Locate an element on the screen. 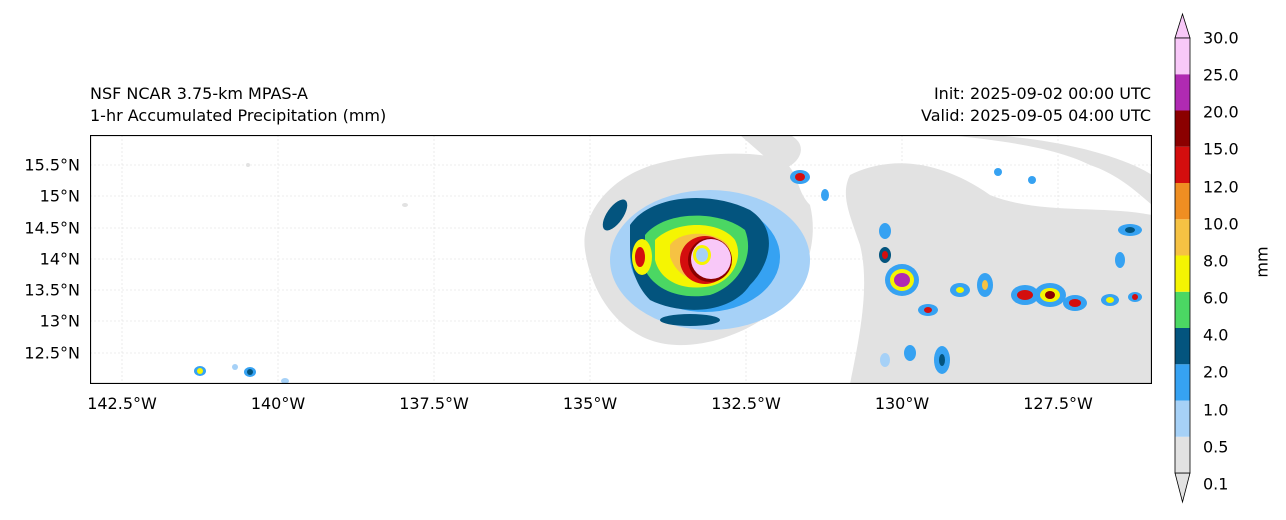 The image size is (1286, 520). lat-label-13.5: 13.5°N is located at coordinates (52, 290).